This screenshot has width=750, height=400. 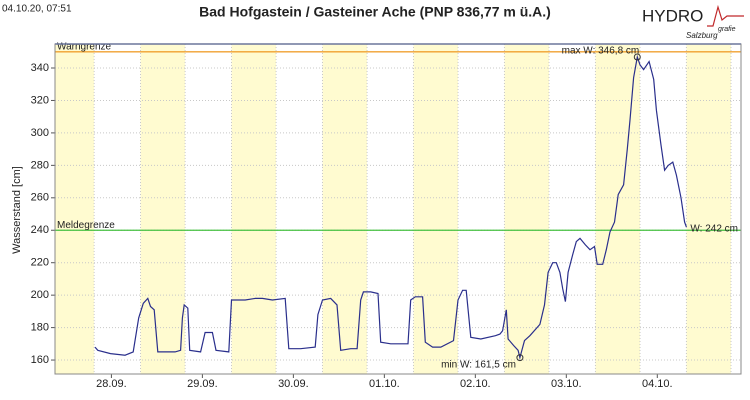 I want to click on y-tick-label: 200, so click(x=40, y=295).